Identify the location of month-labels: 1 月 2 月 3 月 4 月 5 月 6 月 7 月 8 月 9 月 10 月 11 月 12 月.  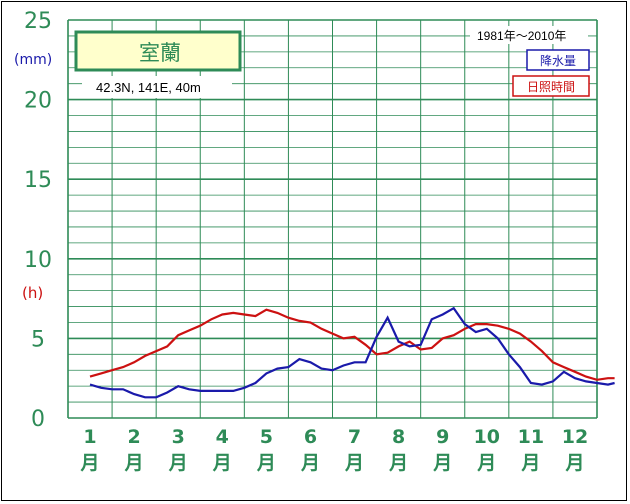
(334, 450).